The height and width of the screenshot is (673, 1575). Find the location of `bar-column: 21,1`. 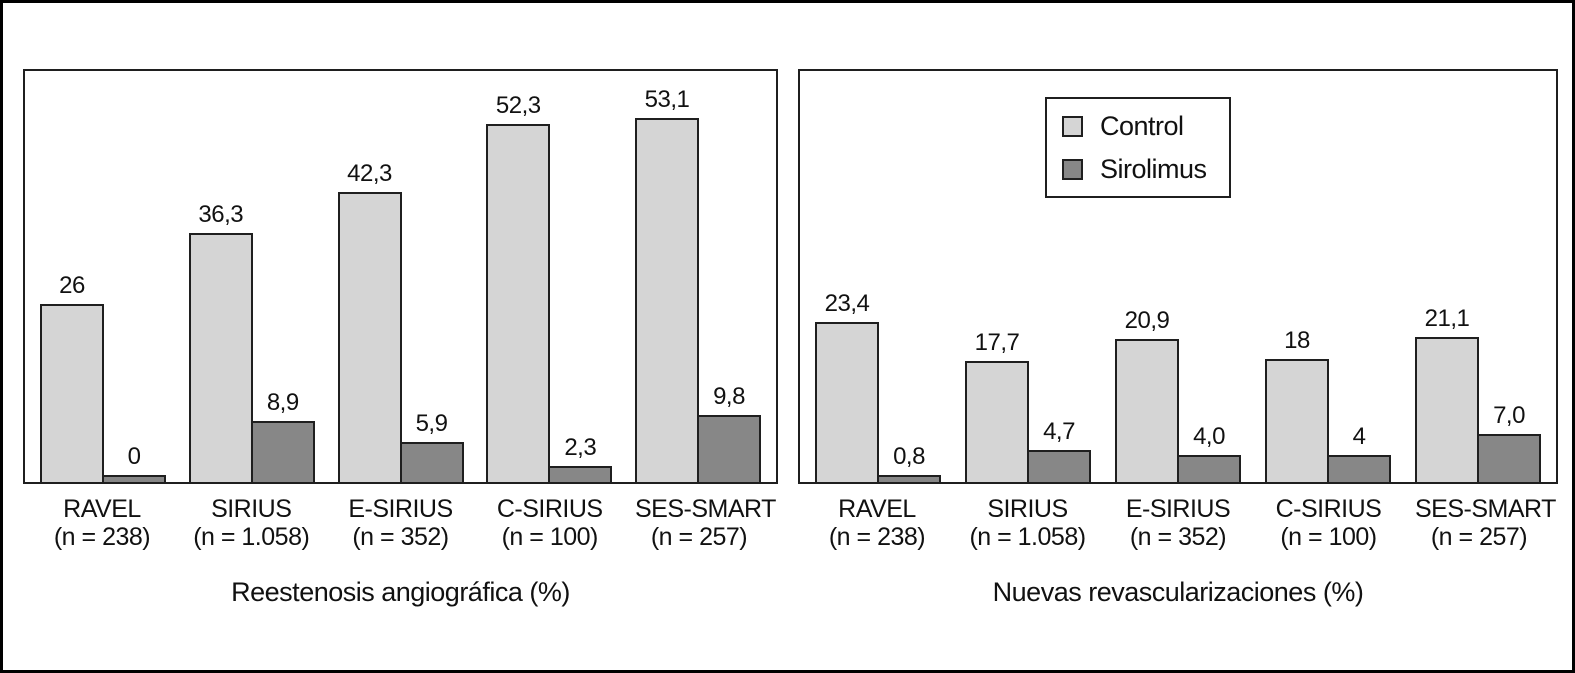

bar-column: 21,1 is located at coordinates (1447, 394).